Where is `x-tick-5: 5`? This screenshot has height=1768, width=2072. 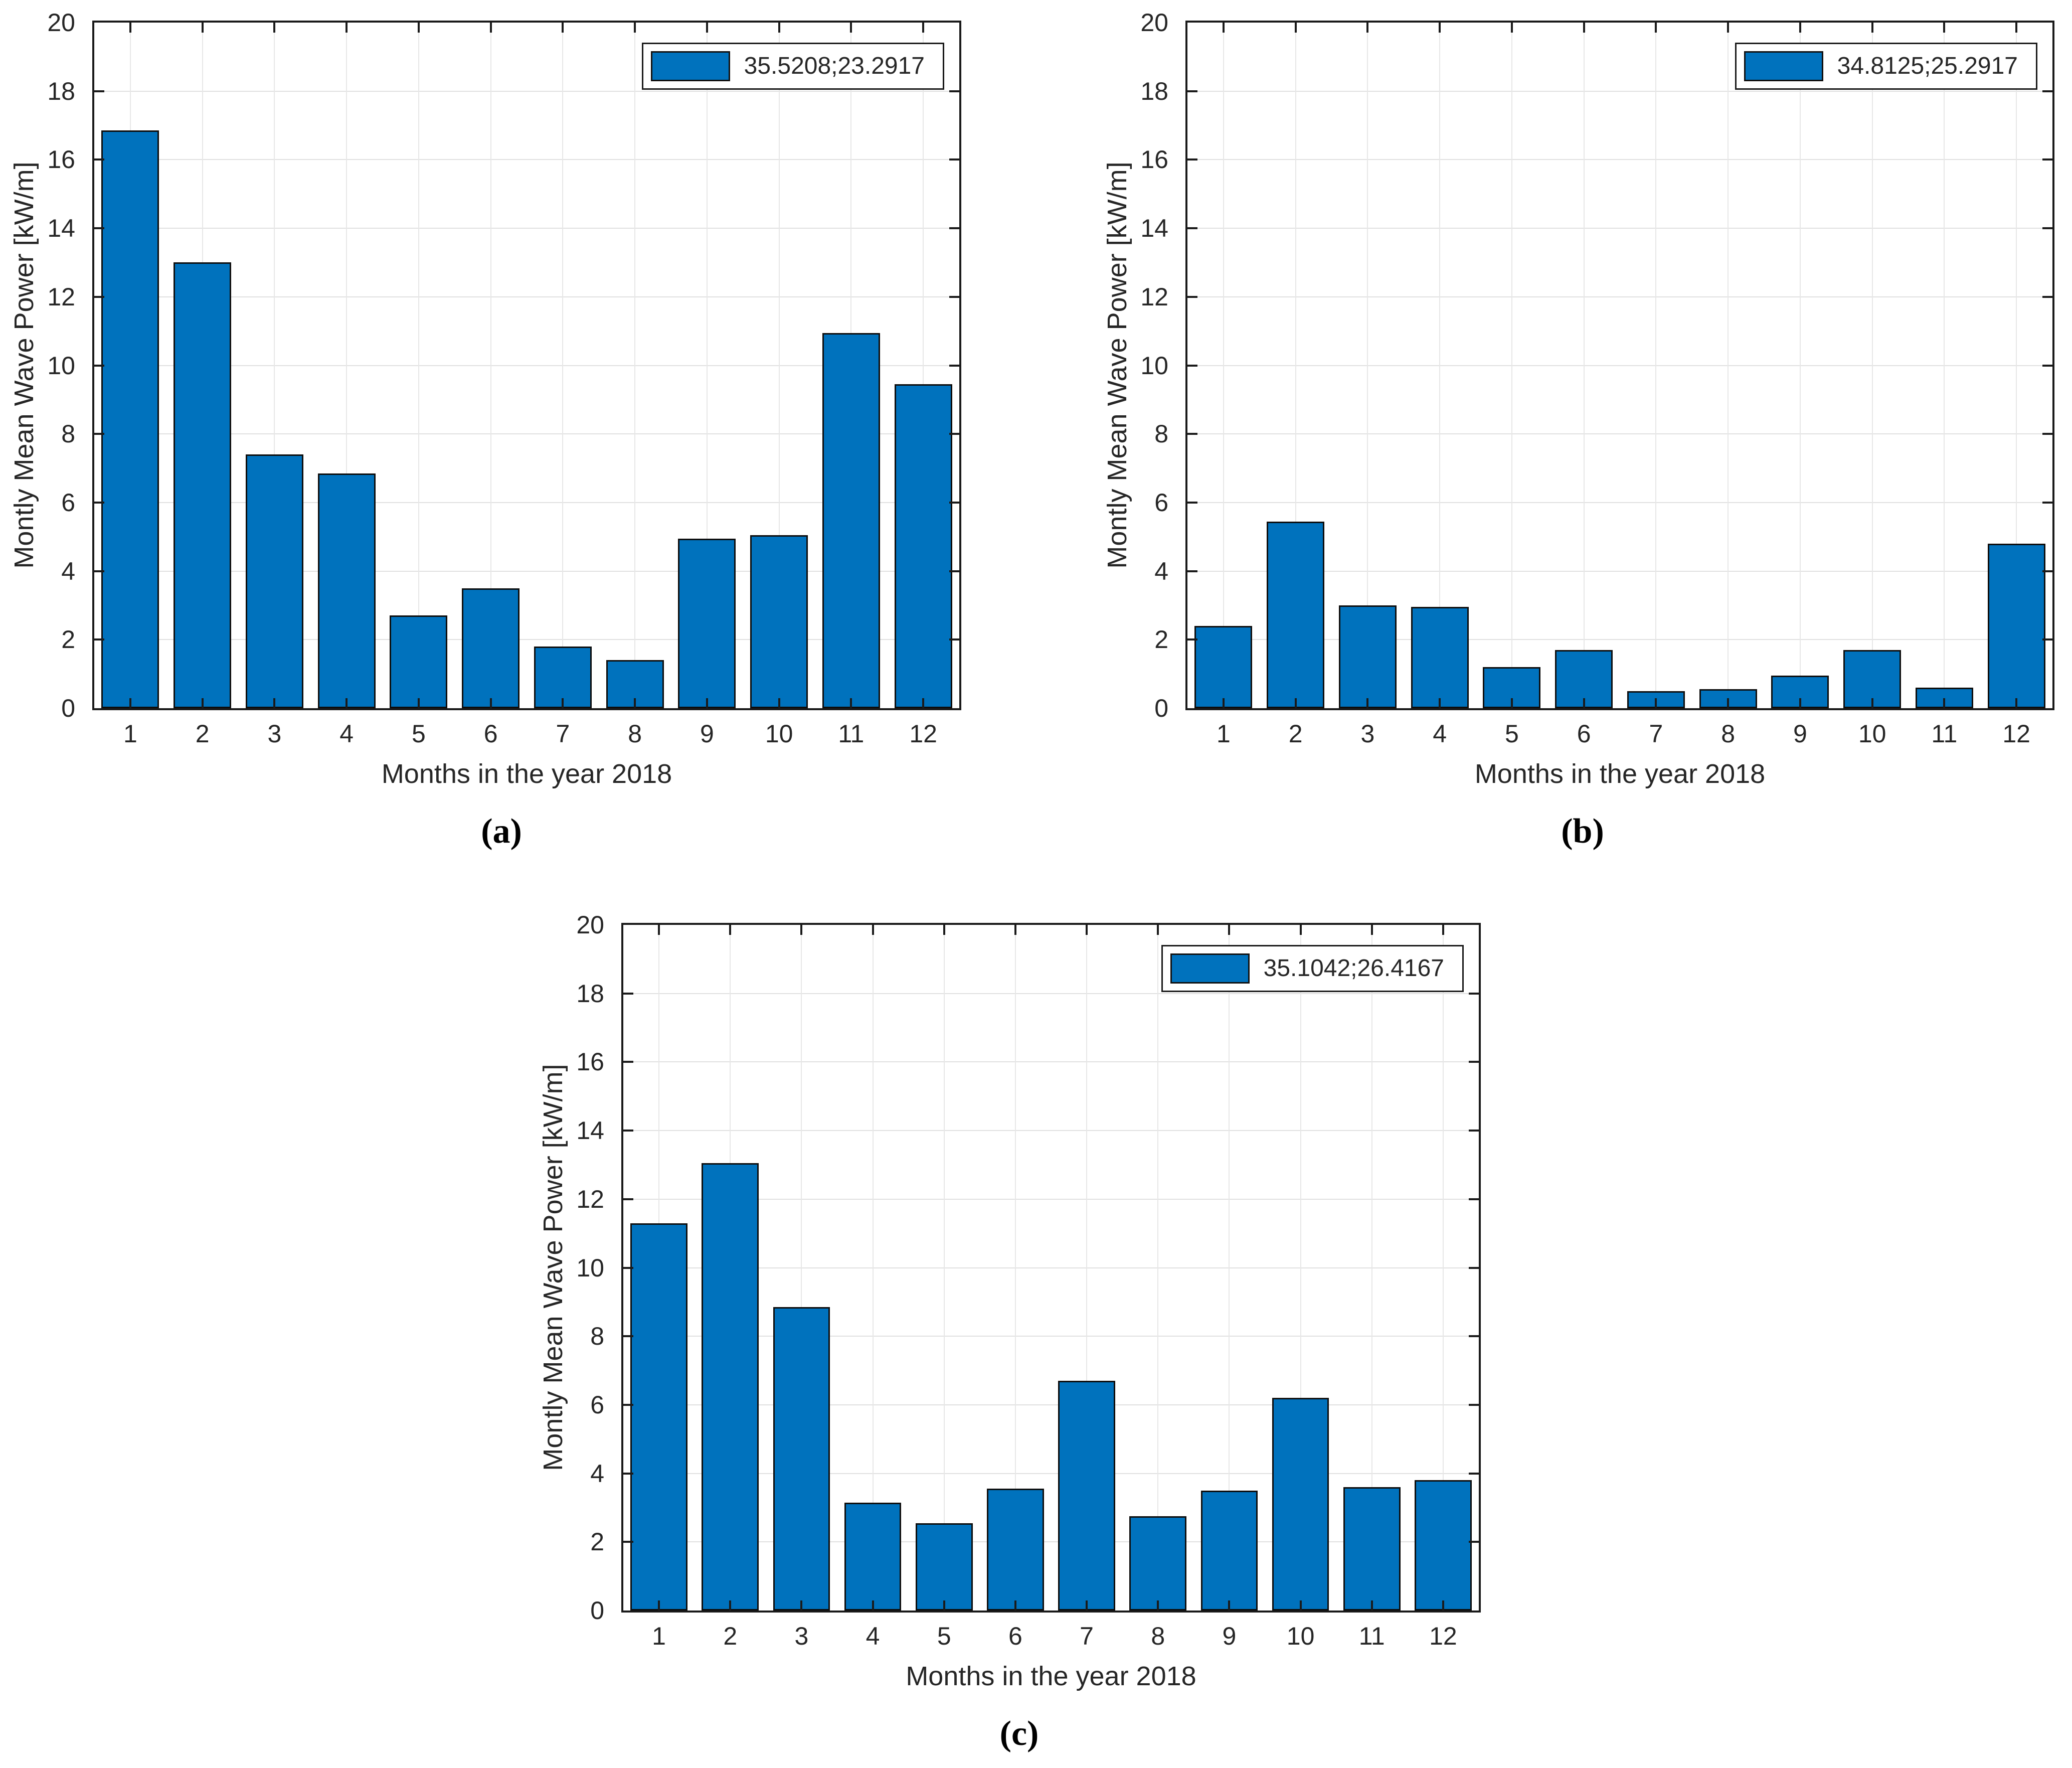 x-tick-5: 5 is located at coordinates (1511, 734).